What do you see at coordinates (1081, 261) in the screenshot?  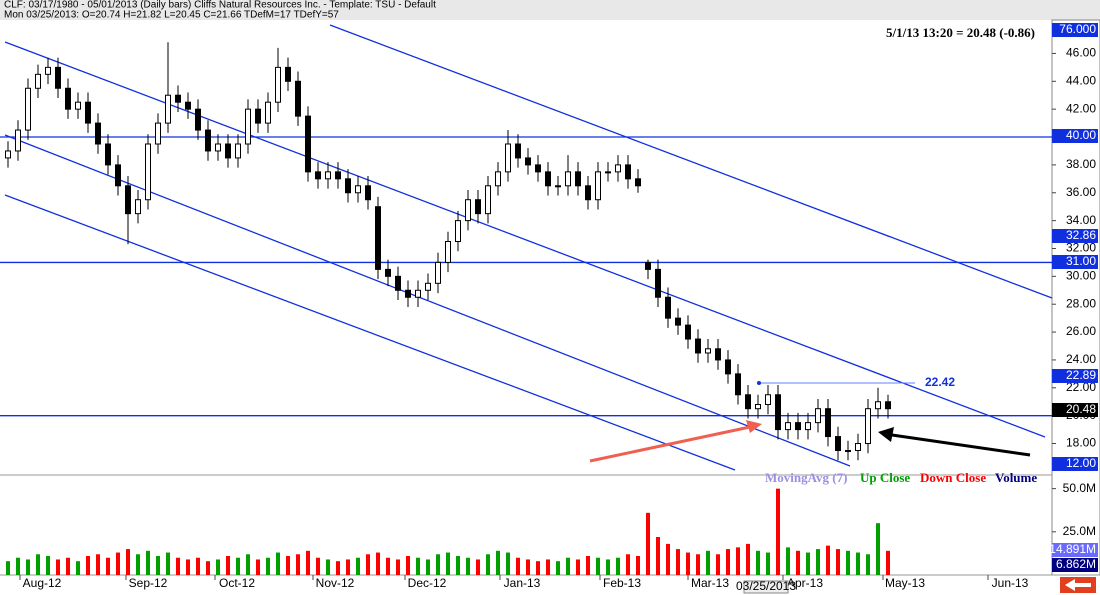 I see `price-marker: 31.00` at bounding box center [1081, 261].